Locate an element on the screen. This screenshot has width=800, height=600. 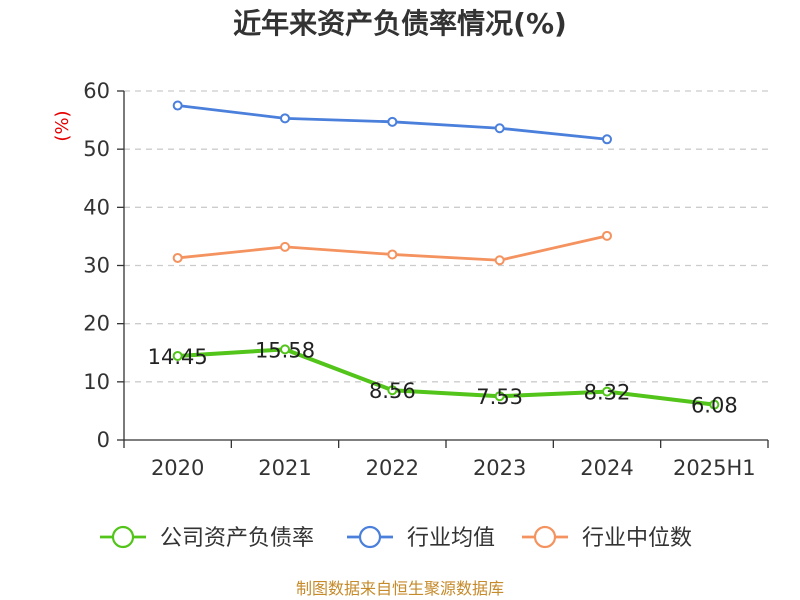
legend-label: 行业中位数 is located at coordinates (637, 538).